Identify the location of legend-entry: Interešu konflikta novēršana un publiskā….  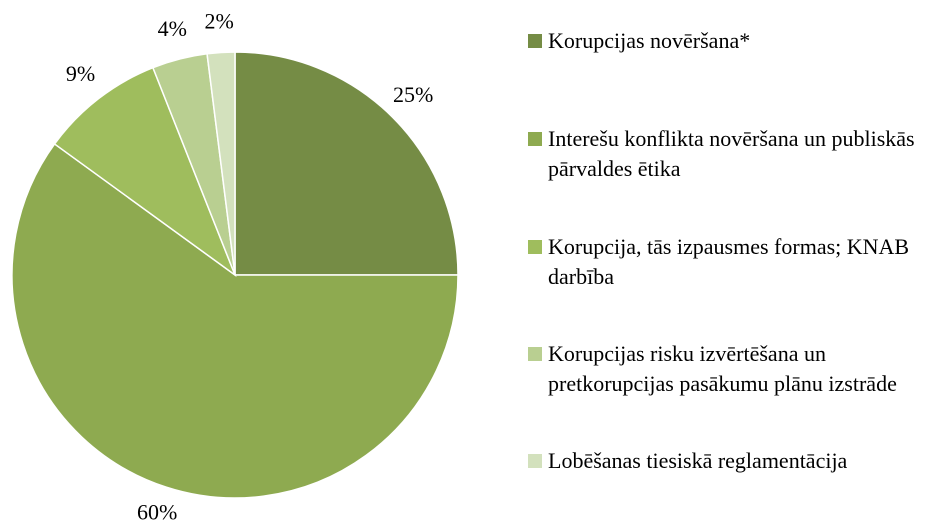
(733, 154).